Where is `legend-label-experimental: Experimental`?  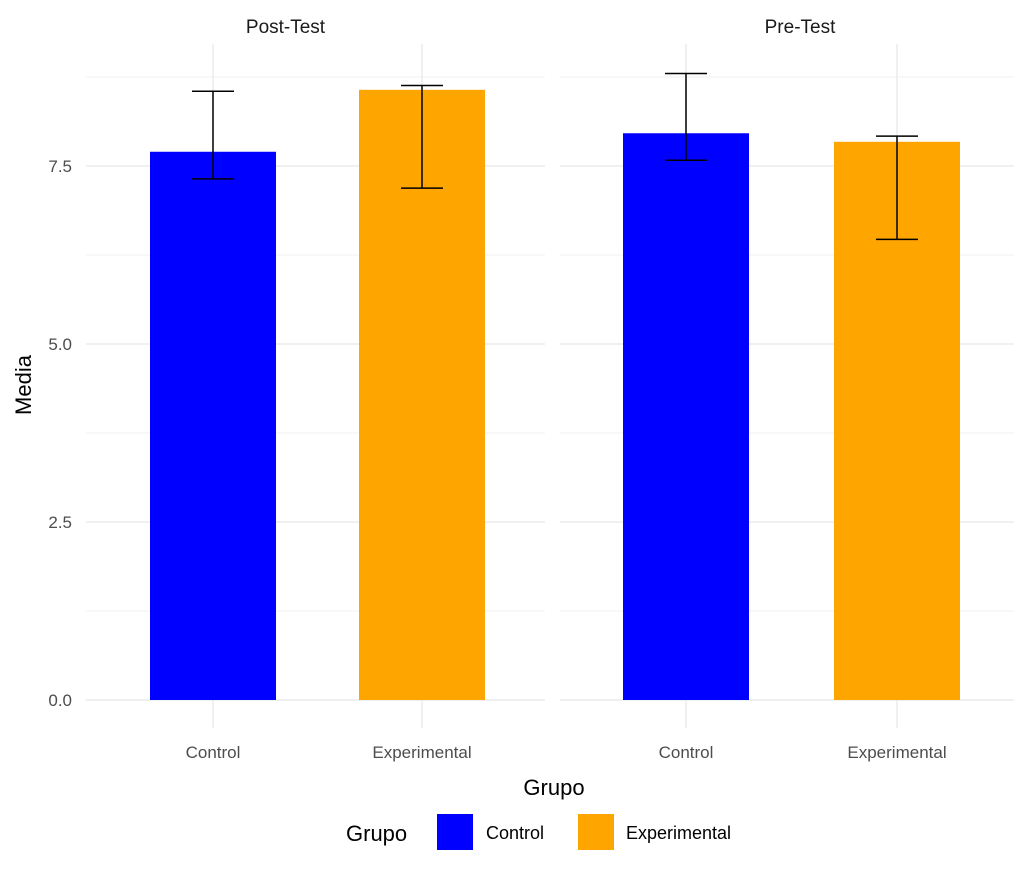 legend-label-experimental: Experimental is located at coordinates (678, 833).